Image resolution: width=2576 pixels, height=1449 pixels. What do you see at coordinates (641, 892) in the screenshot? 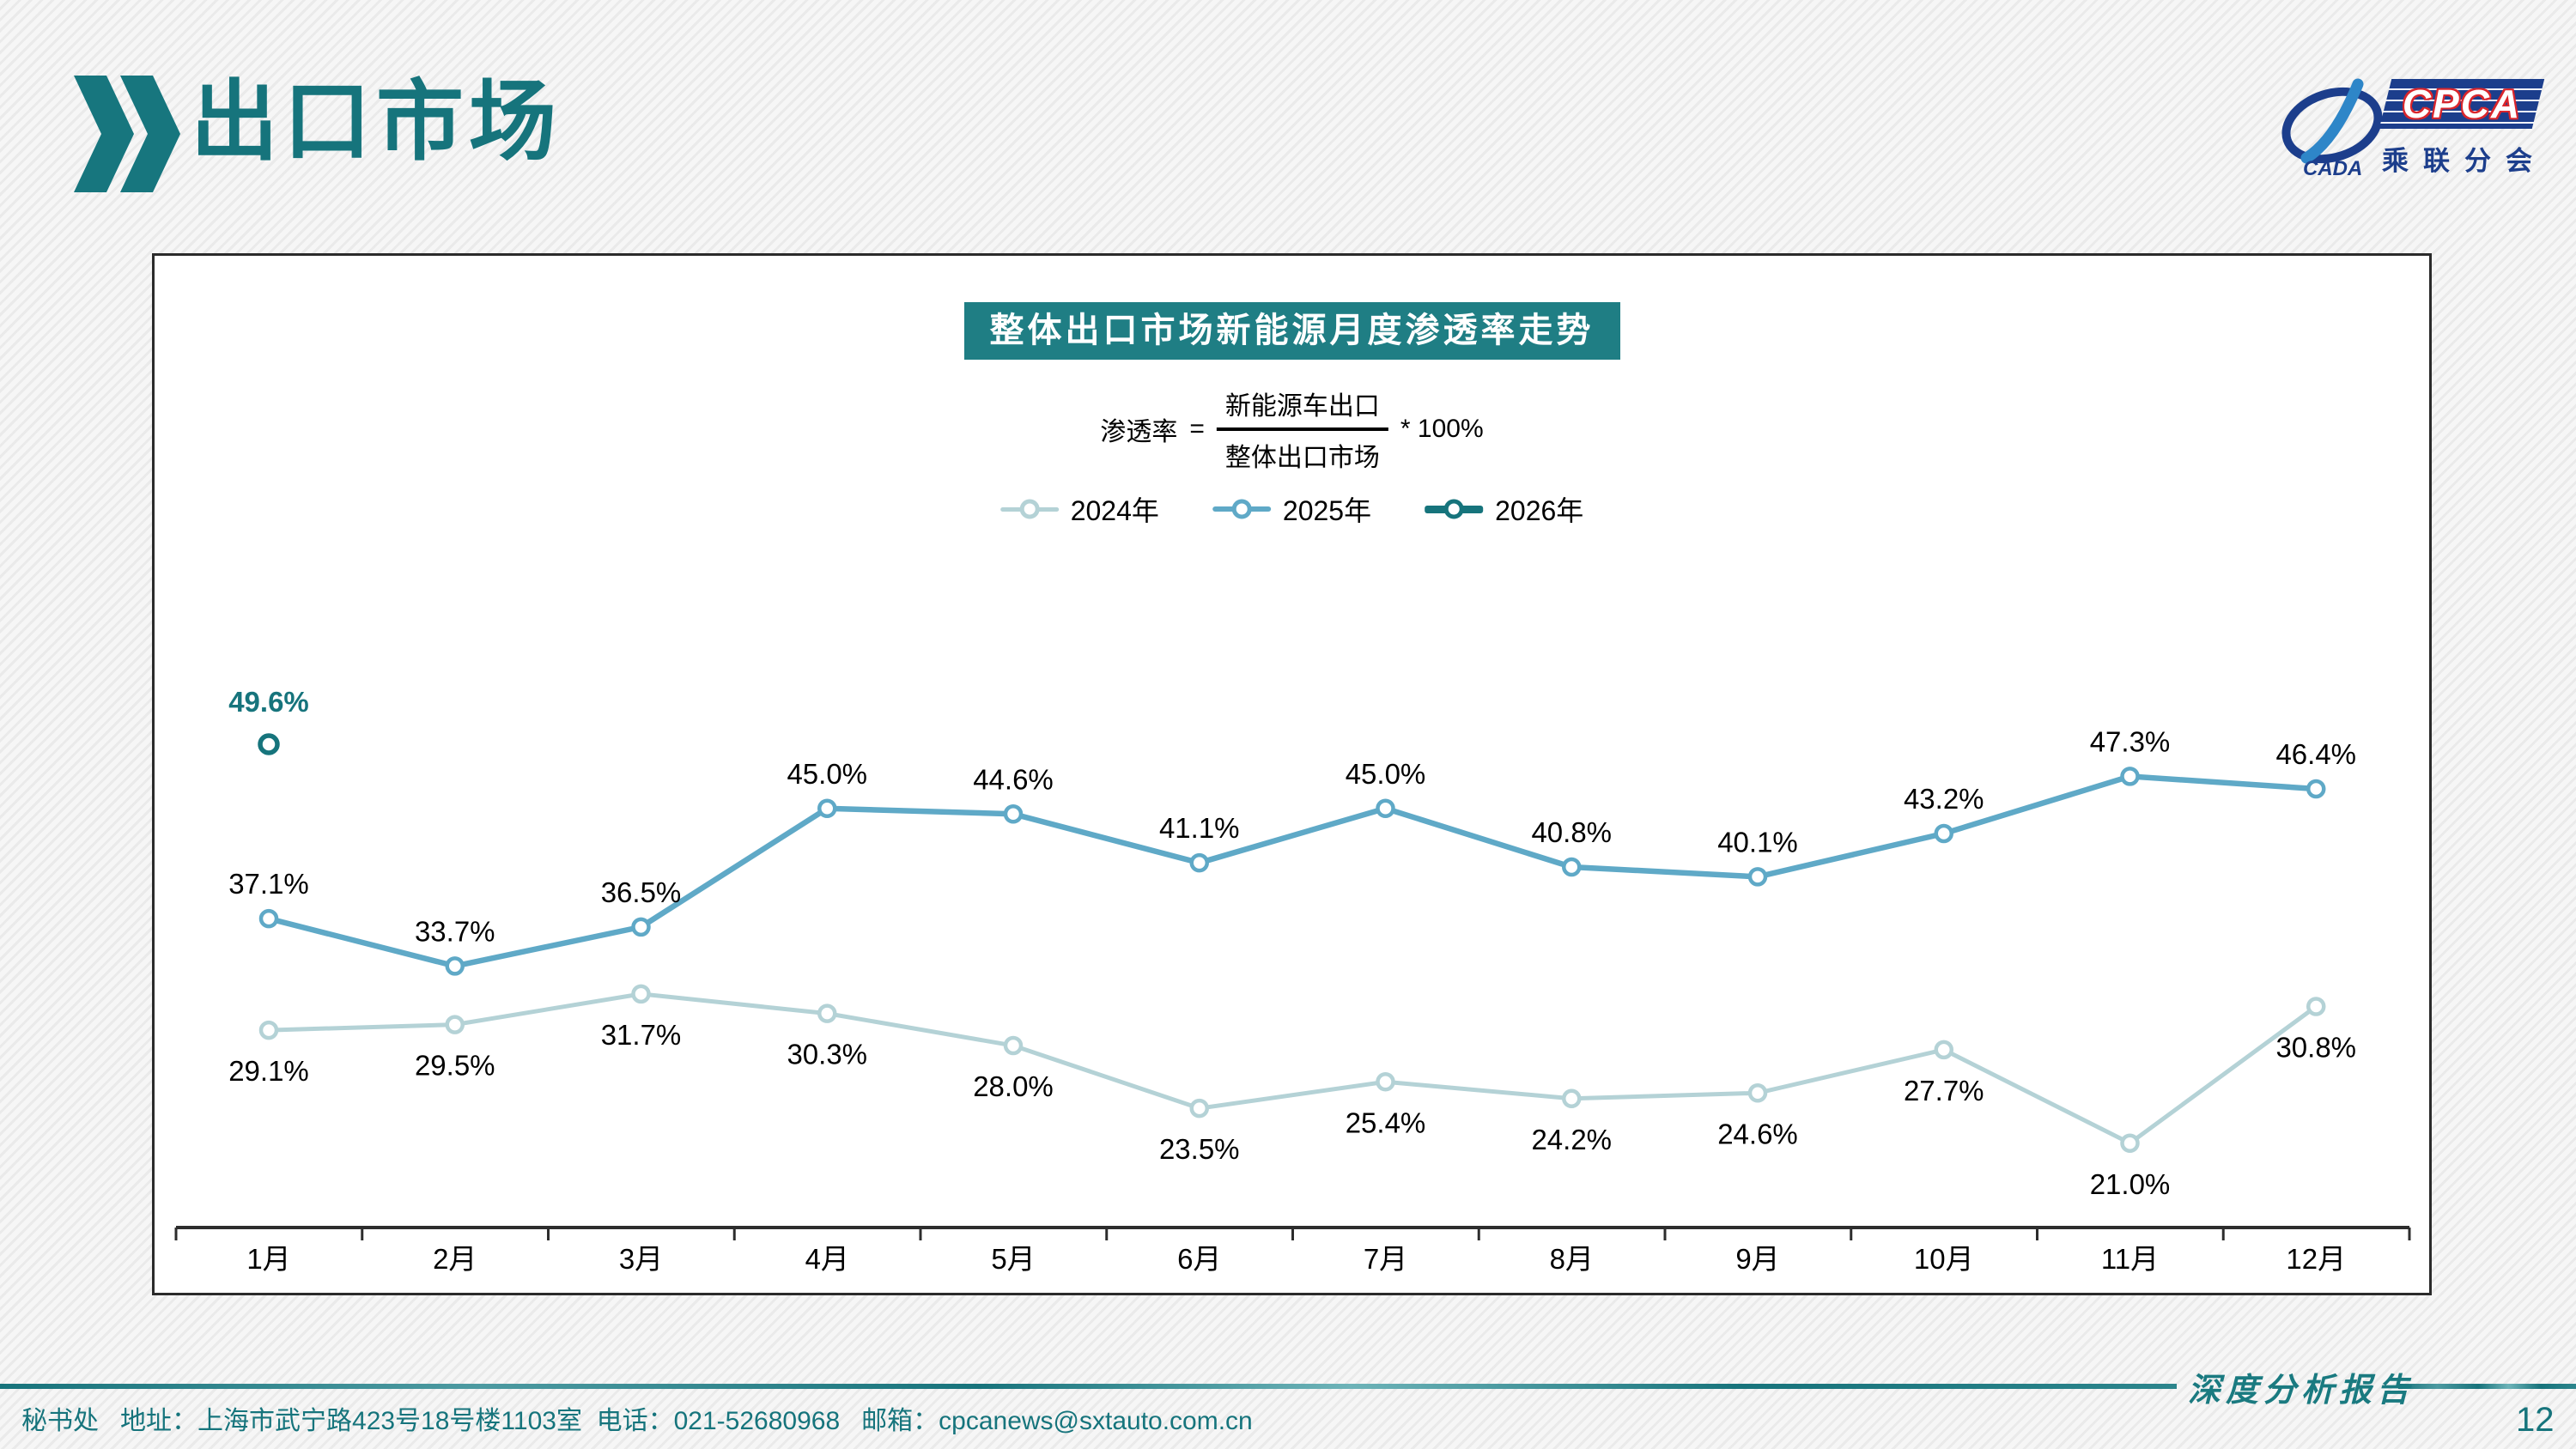
I see `data-label: 36.5%` at bounding box center [641, 892].